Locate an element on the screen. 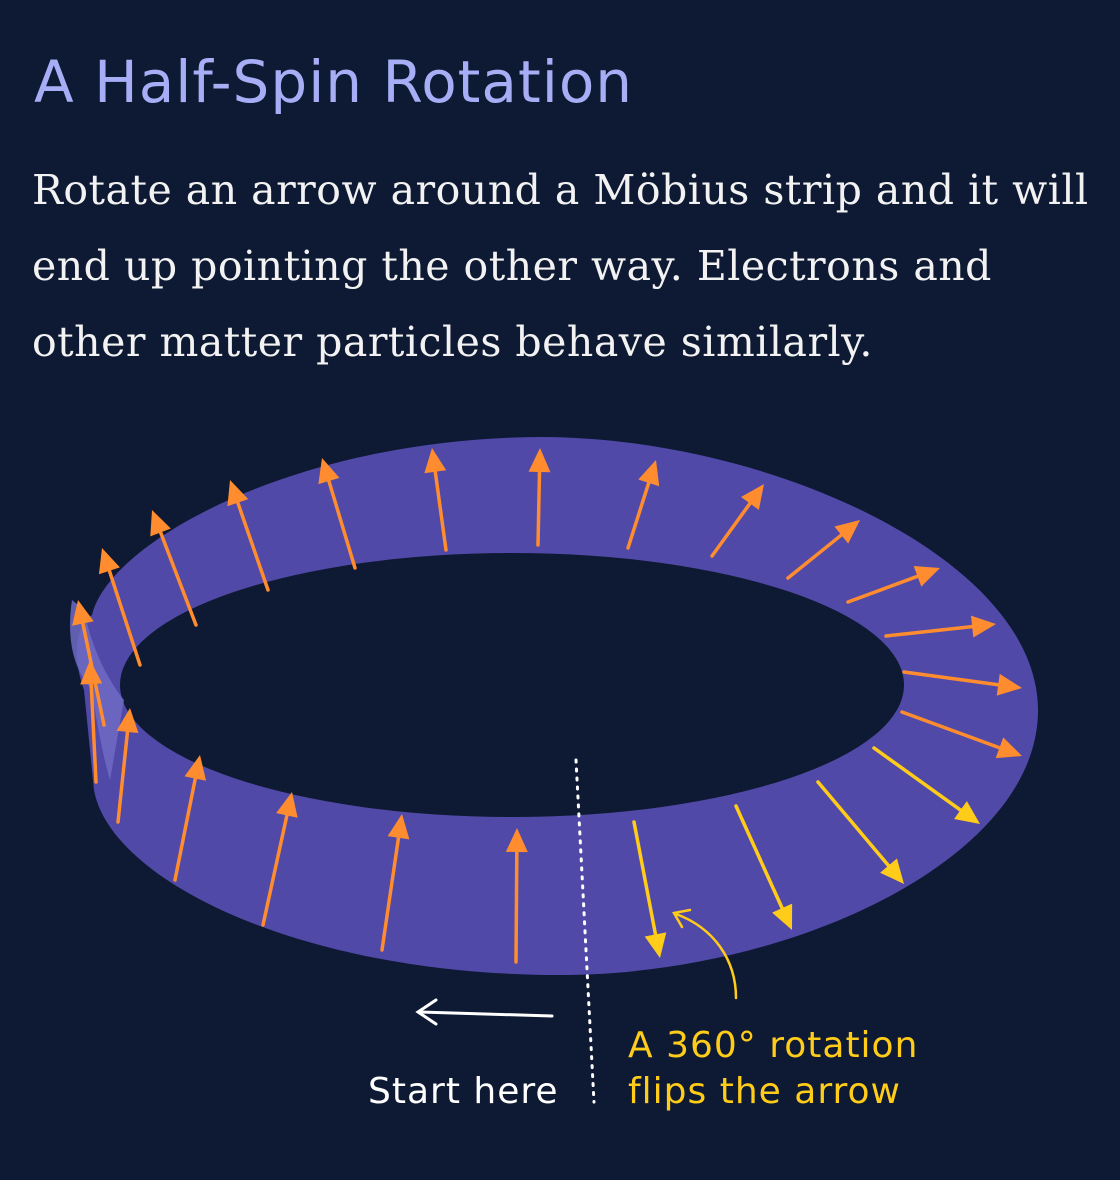 The height and width of the screenshot is (1180, 1120). start-marker-line is located at coordinates (585, 931).